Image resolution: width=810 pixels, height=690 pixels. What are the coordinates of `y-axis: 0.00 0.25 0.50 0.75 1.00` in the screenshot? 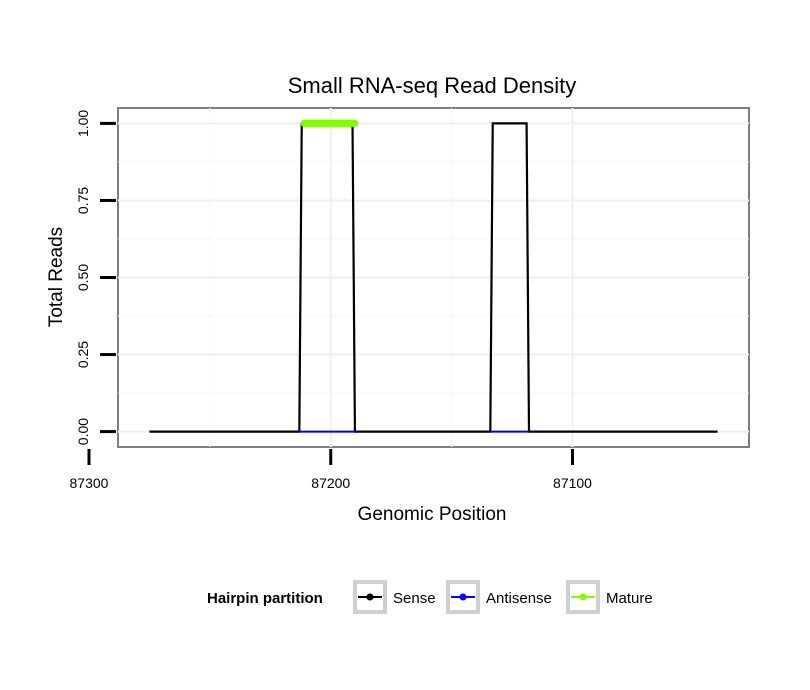 It's located at (95, 277).